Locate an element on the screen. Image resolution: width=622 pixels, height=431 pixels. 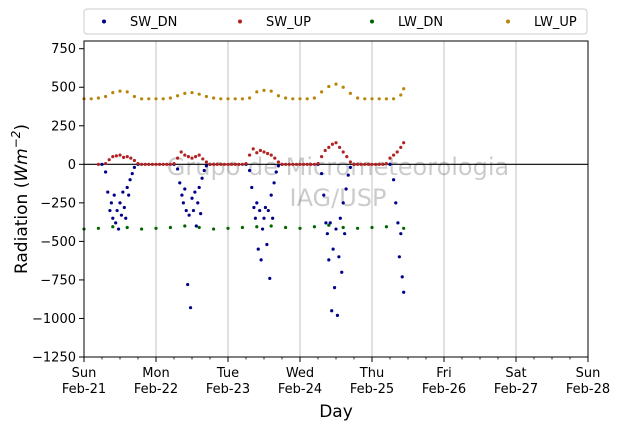
y-axis-title: Radiation (Wm−2) is located at coordinates (20, 199).